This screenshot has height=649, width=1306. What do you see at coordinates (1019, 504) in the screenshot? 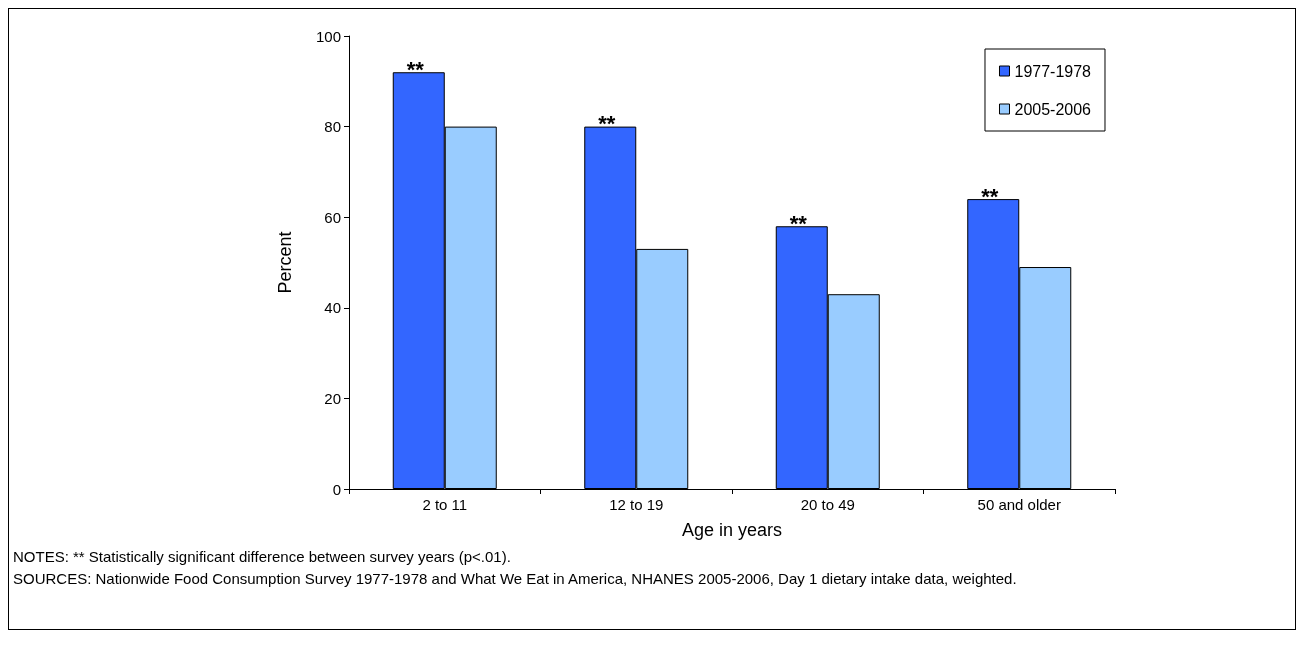
I see `x-tick-label: 50 and older` at bounding box center [1019, 504].